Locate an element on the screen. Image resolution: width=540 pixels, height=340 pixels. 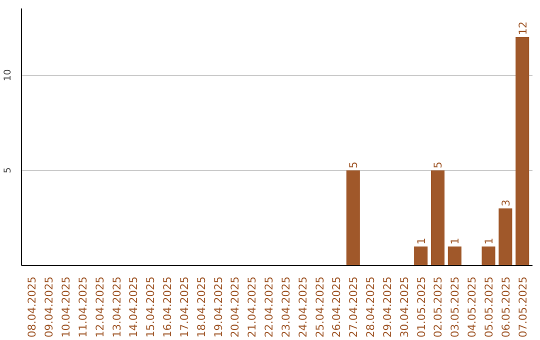
data-label: 3 is located at coordinates (505, 203).